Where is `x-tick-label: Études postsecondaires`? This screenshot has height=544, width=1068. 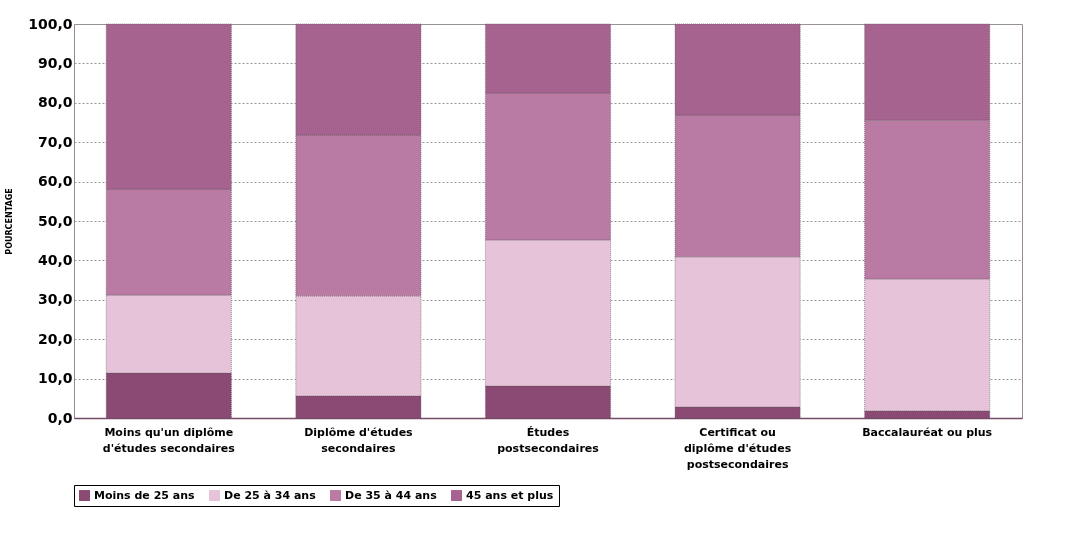
x-tick-label: Études postsecondaires is located at coordinates (548, 440).